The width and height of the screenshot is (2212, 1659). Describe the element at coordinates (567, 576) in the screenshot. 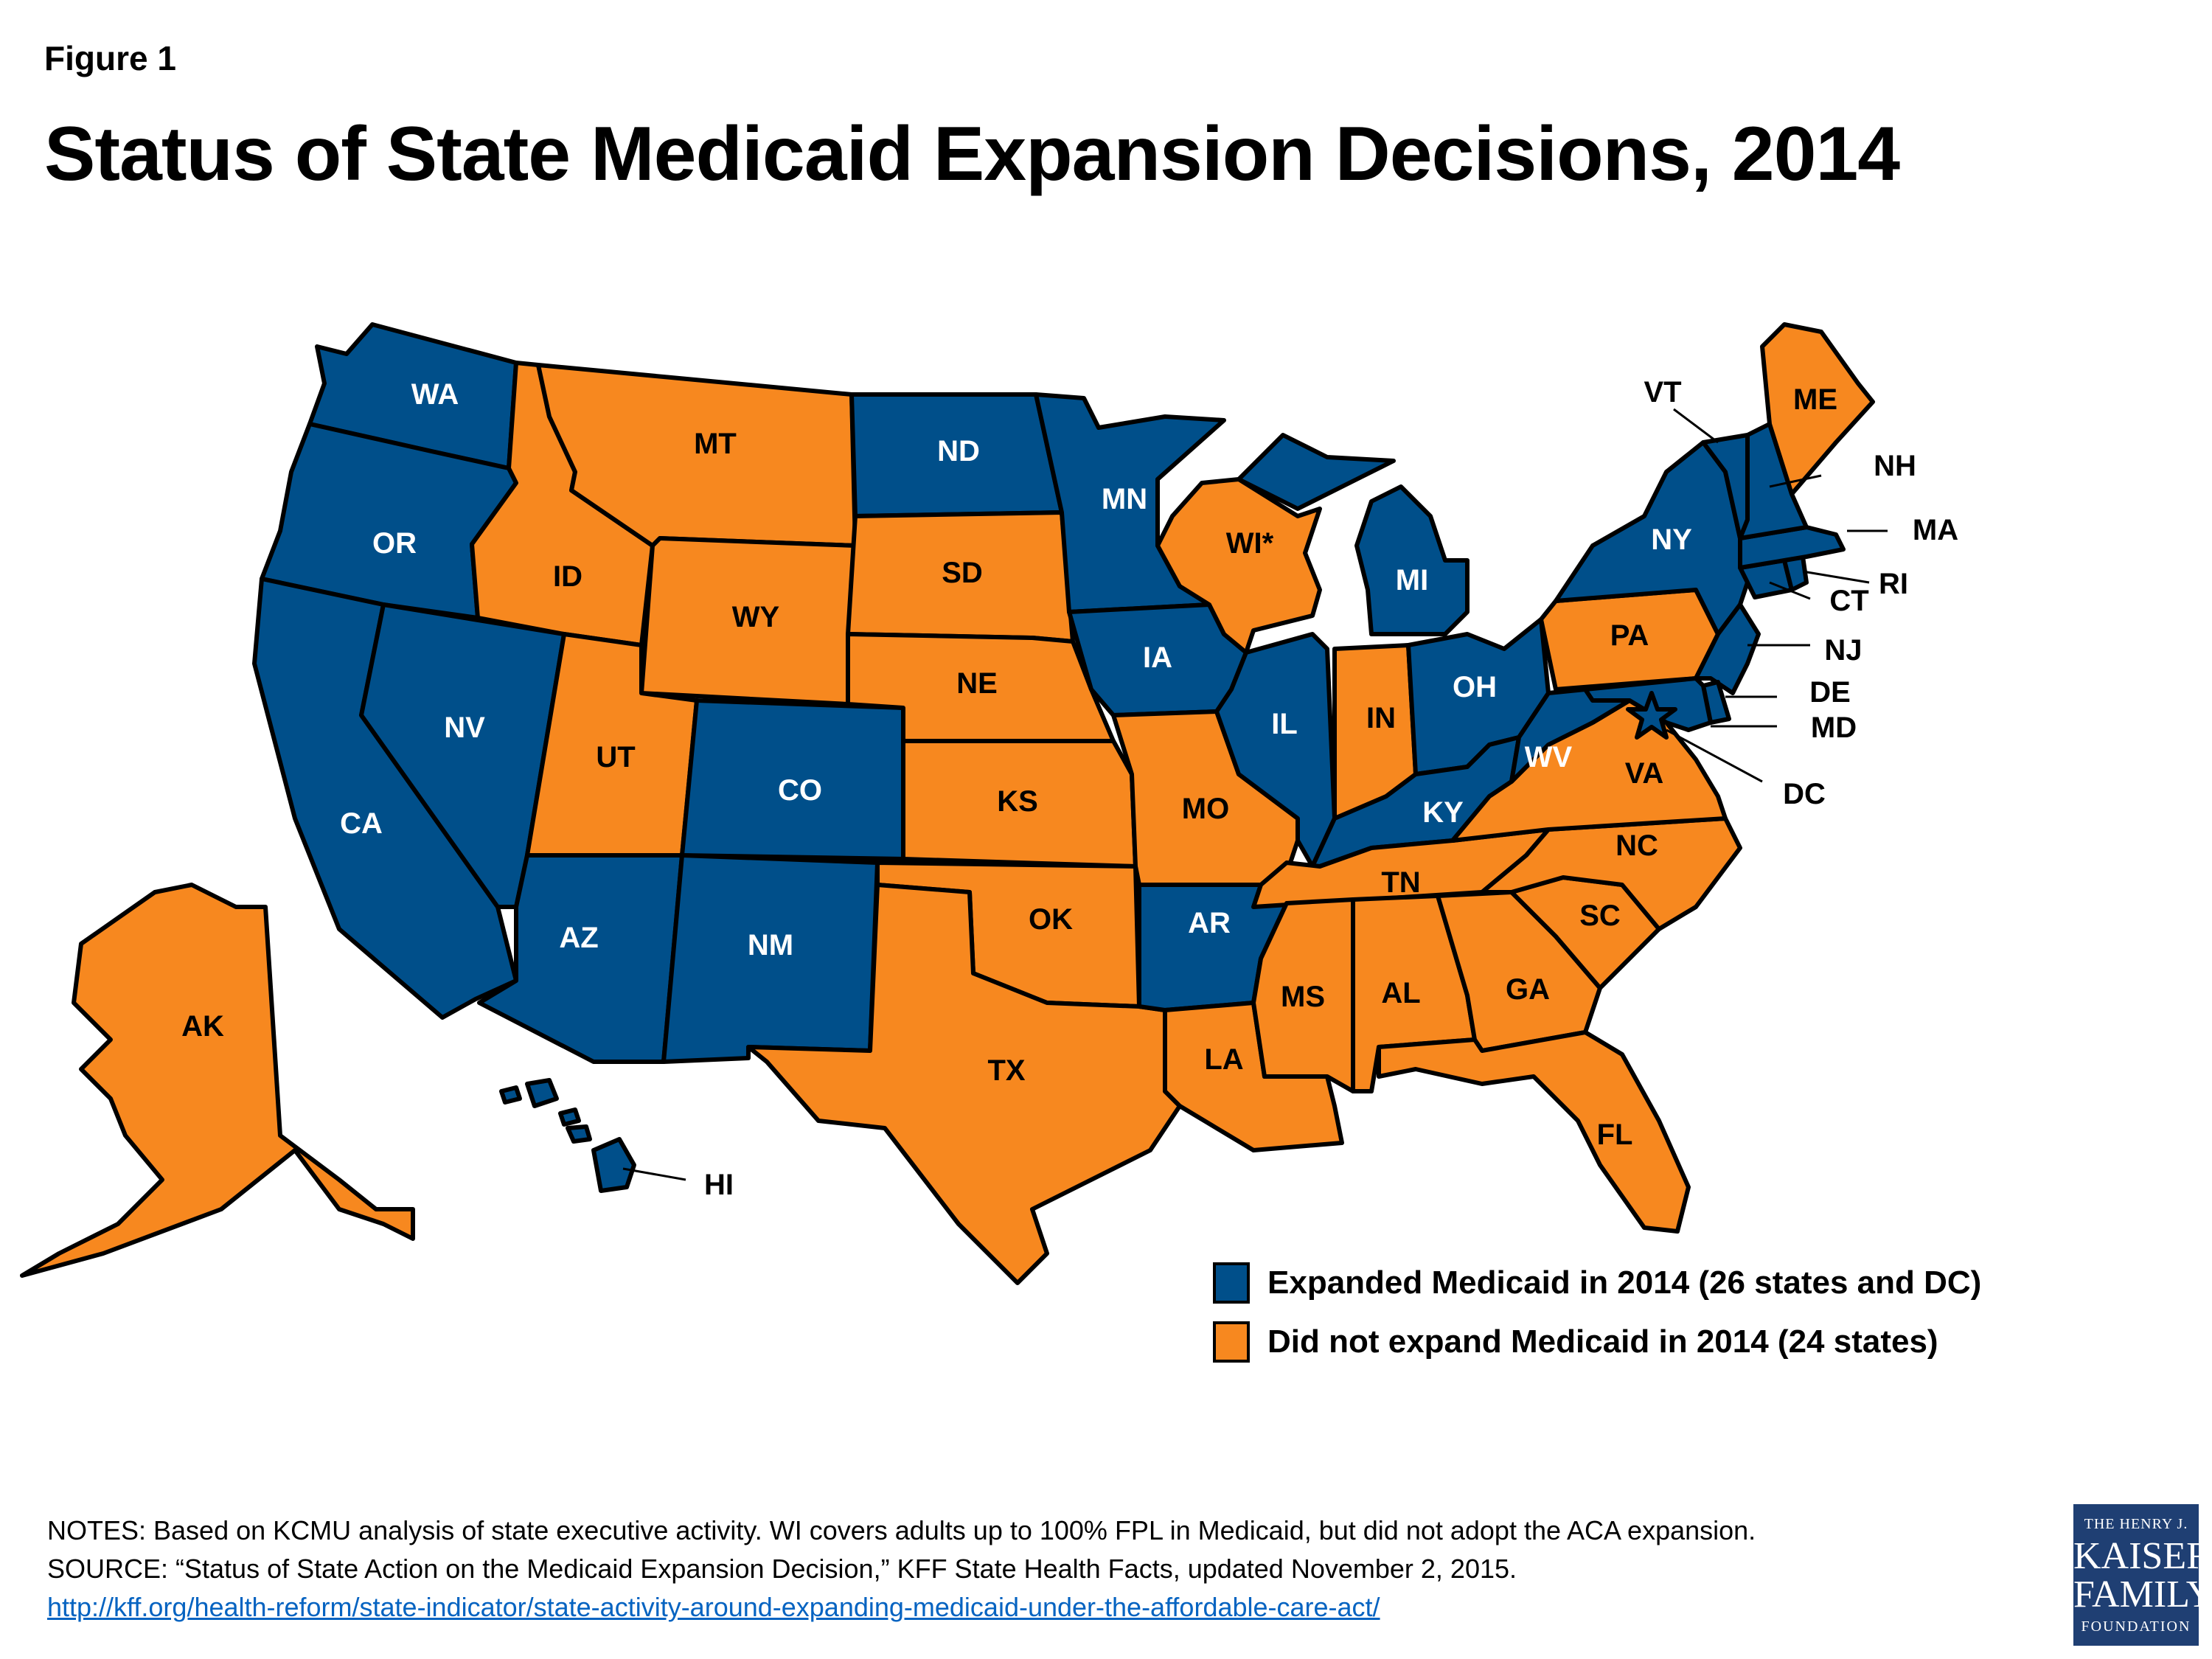

I see `label-ID: ID` at that location.